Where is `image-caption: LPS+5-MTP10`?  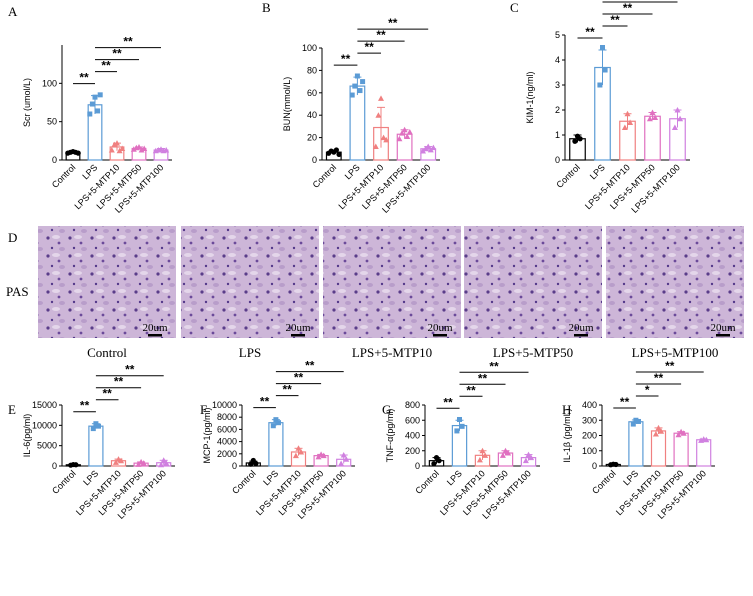 image-caption: LPS+5-MTP10 is located at coordinates (392, 352).